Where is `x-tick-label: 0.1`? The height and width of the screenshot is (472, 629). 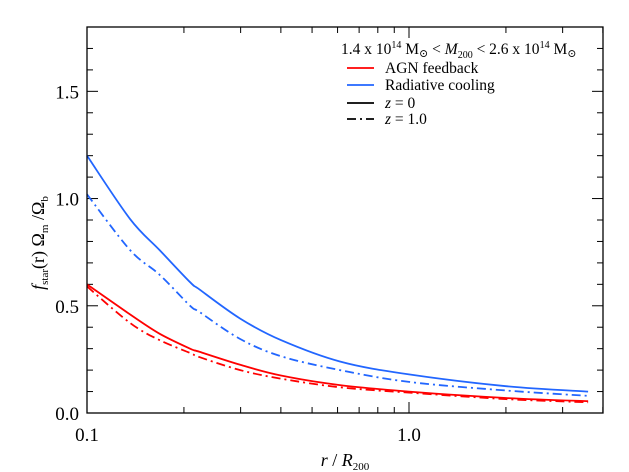
x-tick-label: 0.1 is located at coordinates (87, 435).